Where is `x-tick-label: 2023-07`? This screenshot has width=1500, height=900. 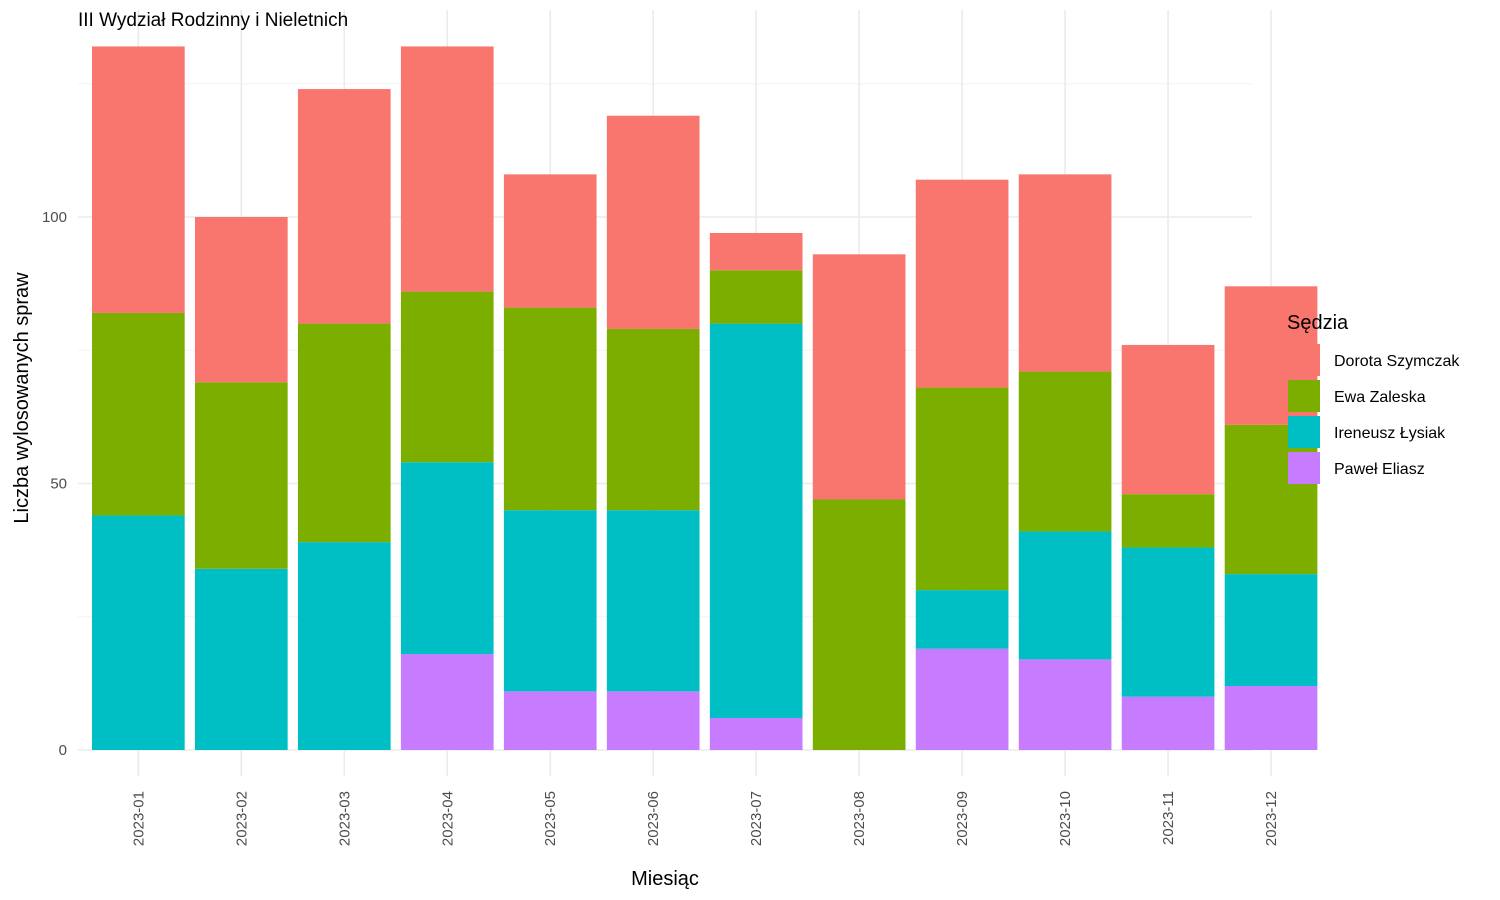
x-tick-label: 2023-07 is located at coordinates (756, 818).